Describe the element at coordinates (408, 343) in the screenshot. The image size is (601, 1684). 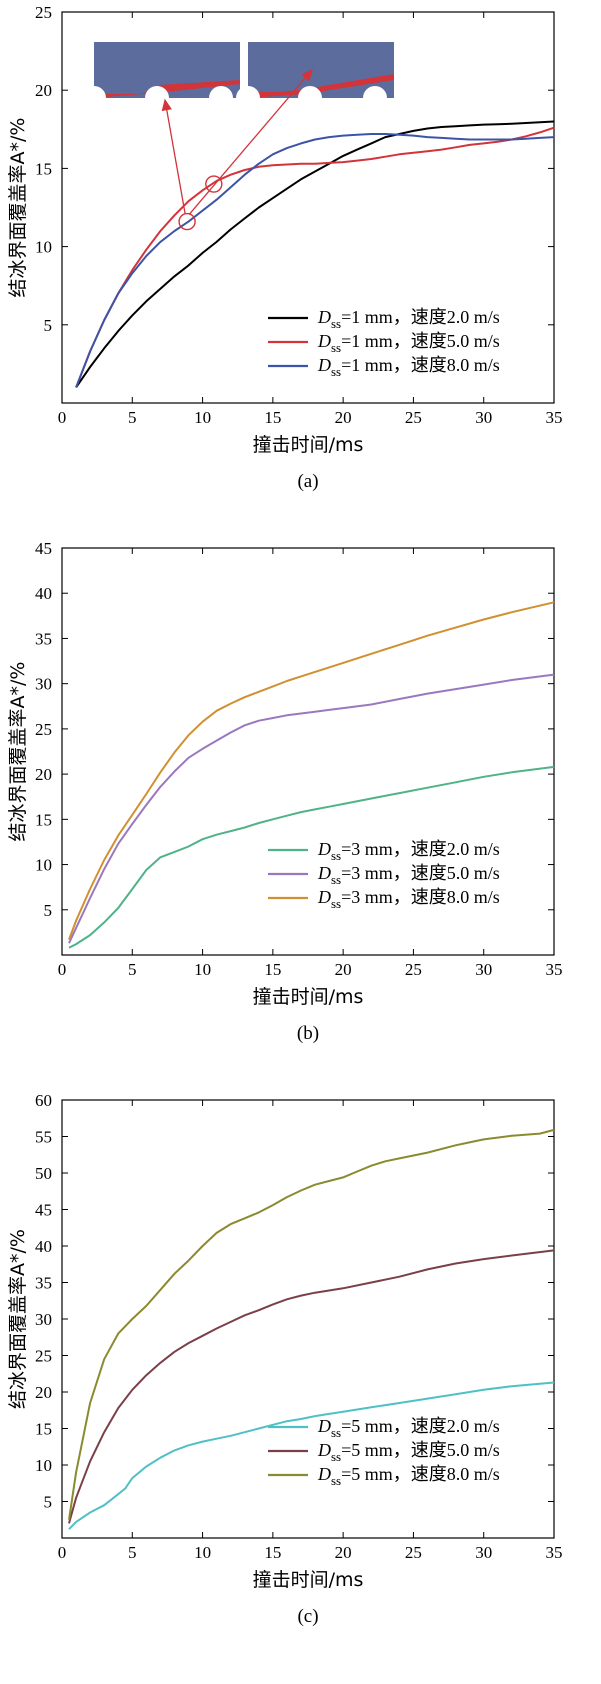
I see `legend-label-2: Dss=1 mm，速度5.0 m/s` at that location.